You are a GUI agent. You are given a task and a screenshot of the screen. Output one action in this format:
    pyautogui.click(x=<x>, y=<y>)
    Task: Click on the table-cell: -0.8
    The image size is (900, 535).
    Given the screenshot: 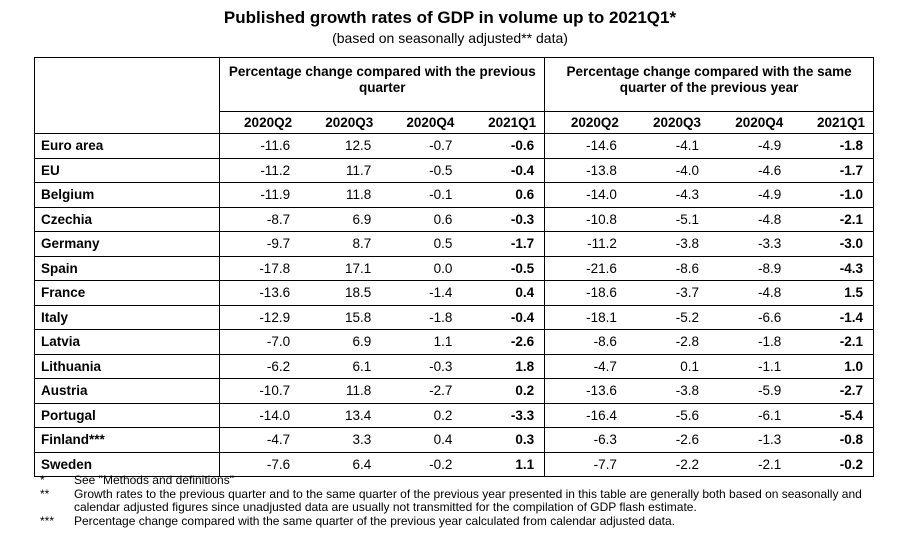 What is the action you would take?
    pyautogui.click(x=832, y=440)
    